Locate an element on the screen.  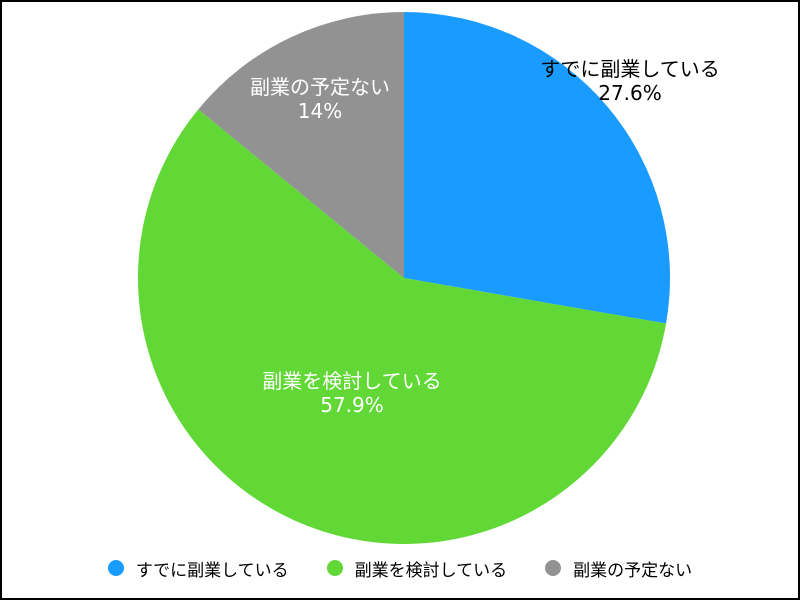
legend-item-already: すでに副業している is located at coordinates (198, 568).